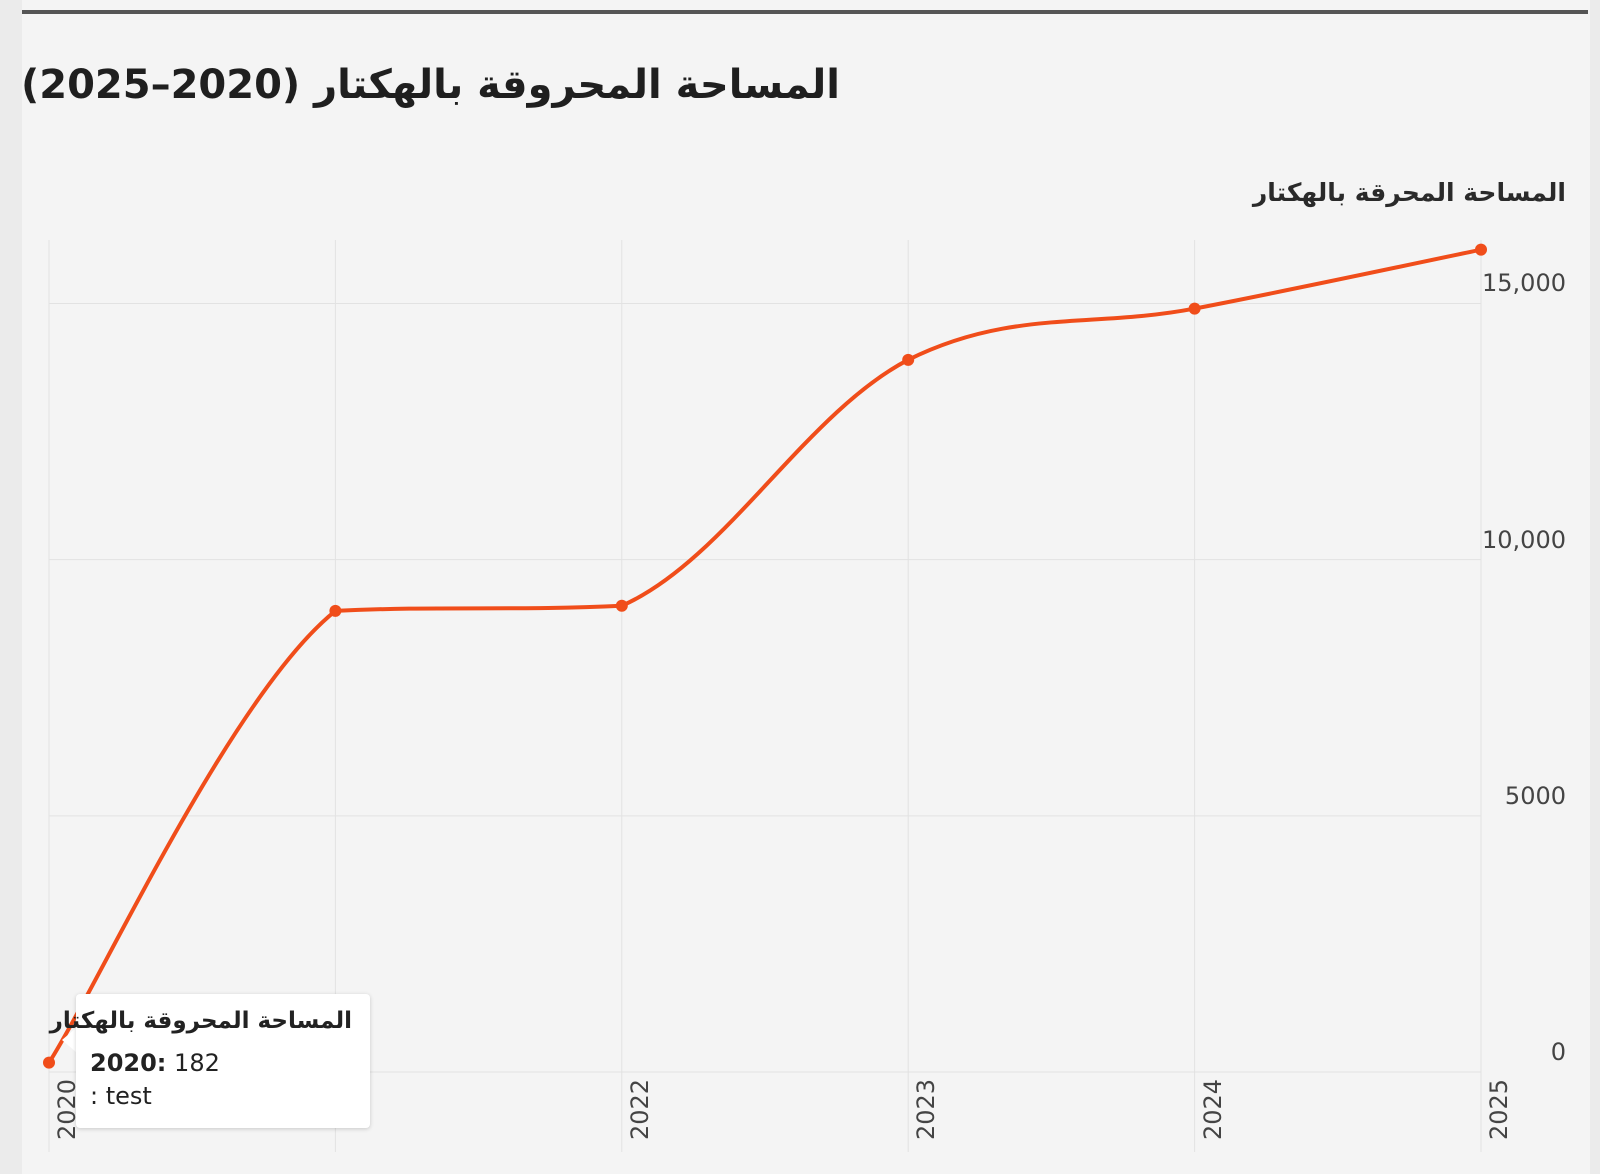  What do you see at coordinates (1524, 539) in the screenshot?
I see `y-tick-label: 10,000` at bounding box center [1524, 539].